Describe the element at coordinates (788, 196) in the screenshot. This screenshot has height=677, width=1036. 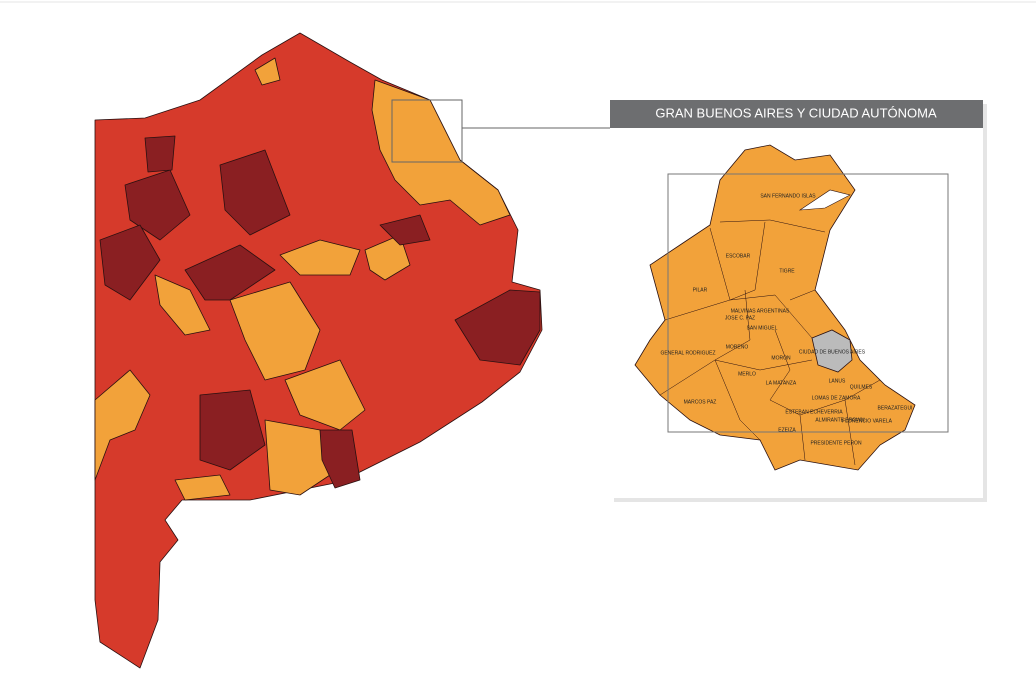
I see `district-label: SAN FERNANDO ISLAS` at that location.